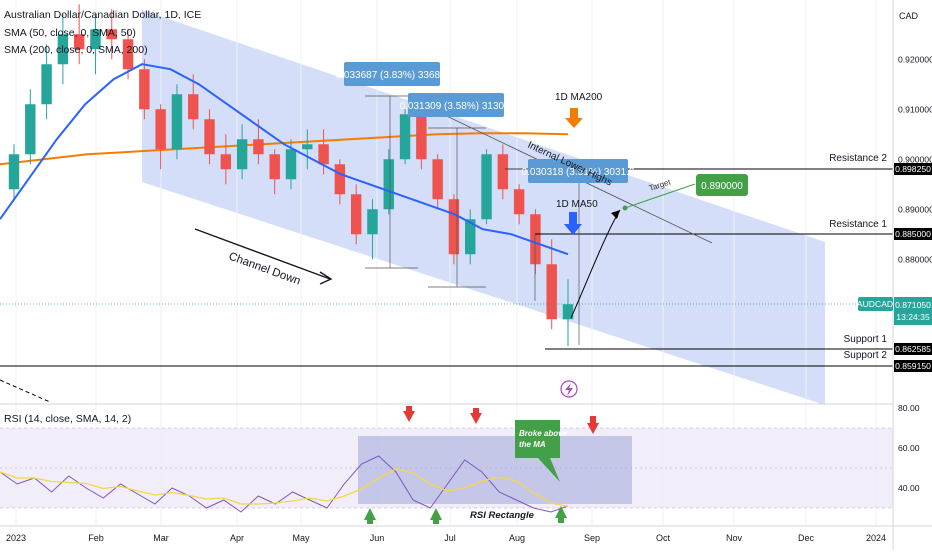 The width and height of the screenshot is (932, 555). I want to click on ma50-arrow-shaft, so click(573, 218).